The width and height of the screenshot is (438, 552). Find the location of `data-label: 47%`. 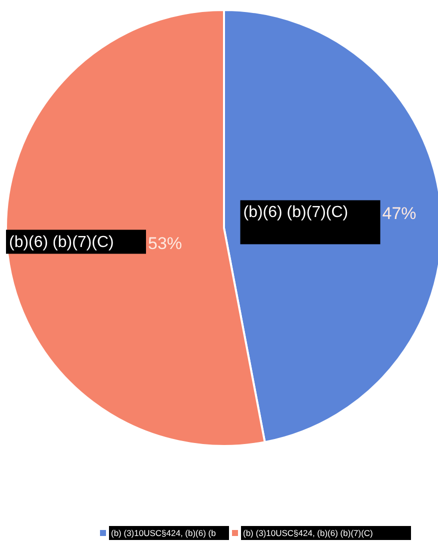

data-label: 47% is located at coordinates (399, 214).